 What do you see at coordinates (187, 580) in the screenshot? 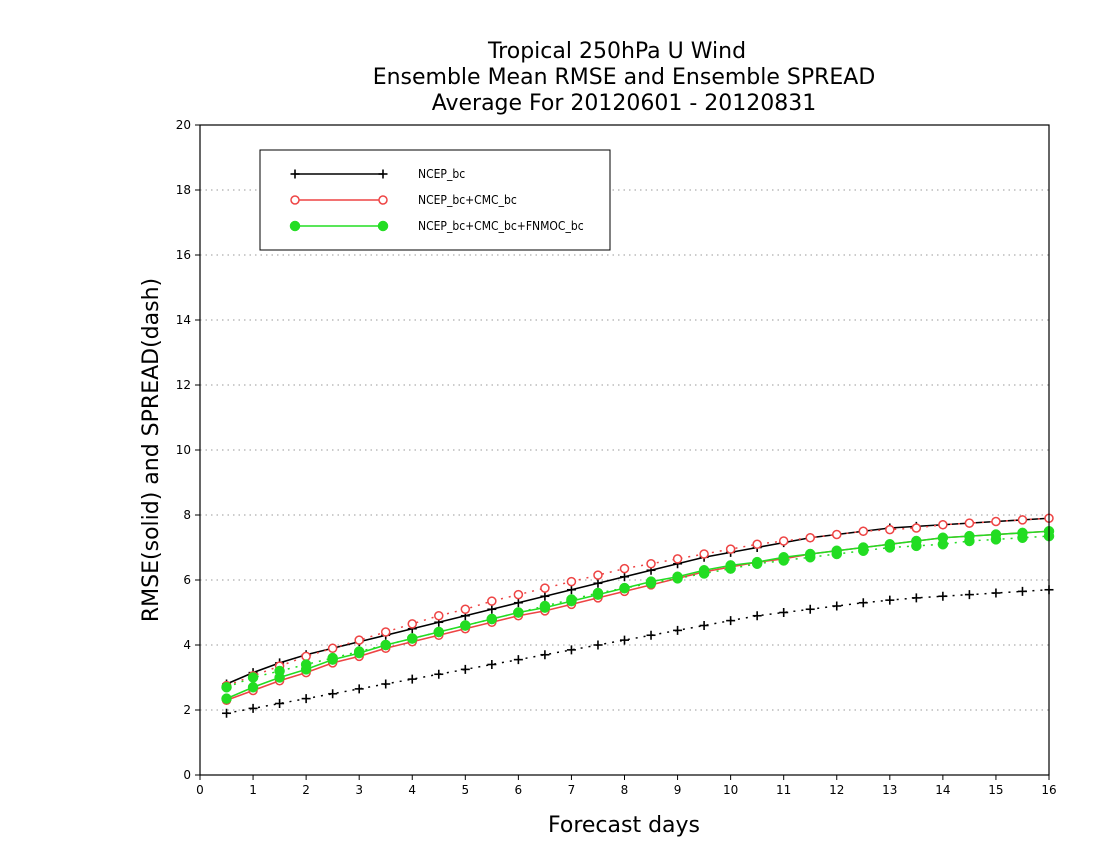
I see `y-tick-label: 6` at bounding box center [187, 580].